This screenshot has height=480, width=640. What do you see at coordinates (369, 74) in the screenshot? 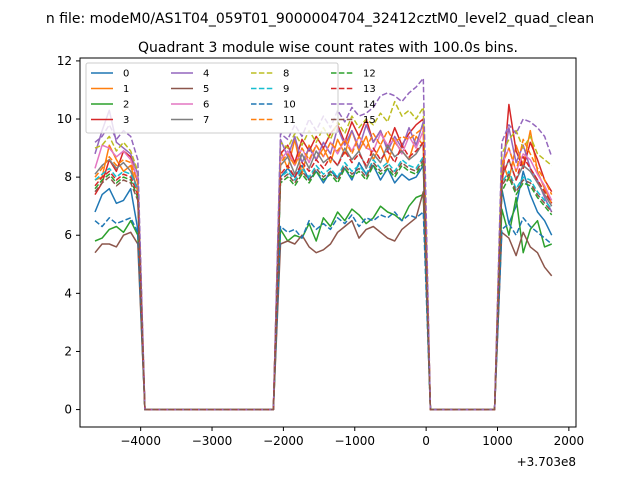
I see `legend-label-12: 12` at bounding box center [369, 74].